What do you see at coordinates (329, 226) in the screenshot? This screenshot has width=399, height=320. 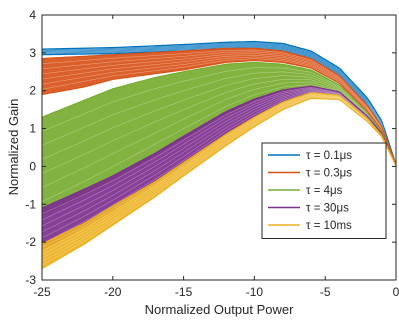 I see `legend-label: τ = 10ms` at bounding box center [329, 226].